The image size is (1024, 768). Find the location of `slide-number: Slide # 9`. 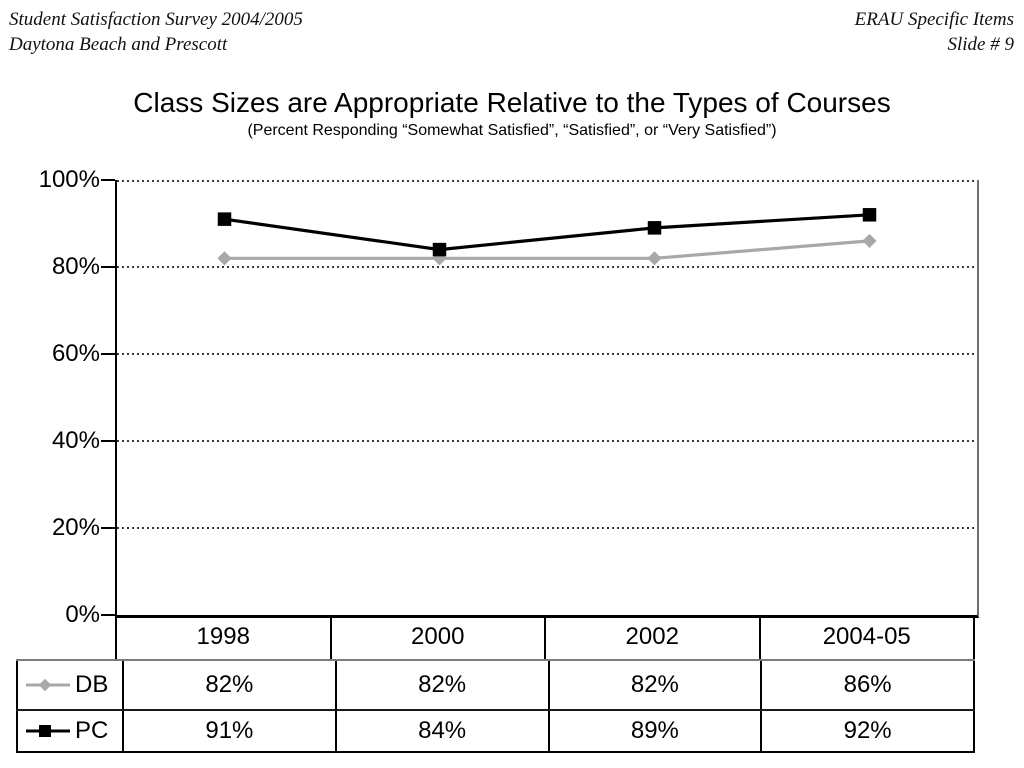

slide-number: Slide # 9 is located at coordinates (981, 44).